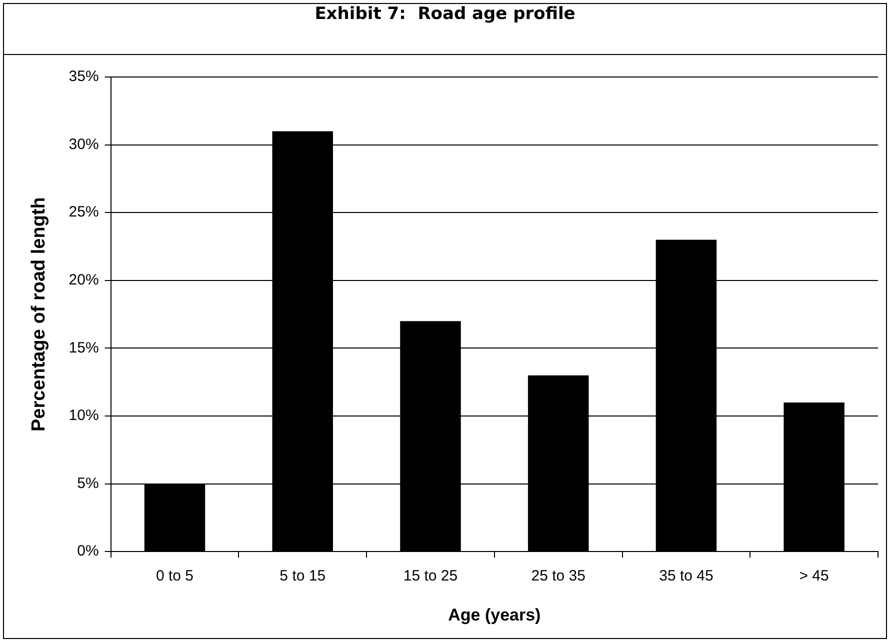  What do you see at coordinates (814, 576) in the screenshot?
I see `x-tick-label: > 45` at bounding box center [814, 576].